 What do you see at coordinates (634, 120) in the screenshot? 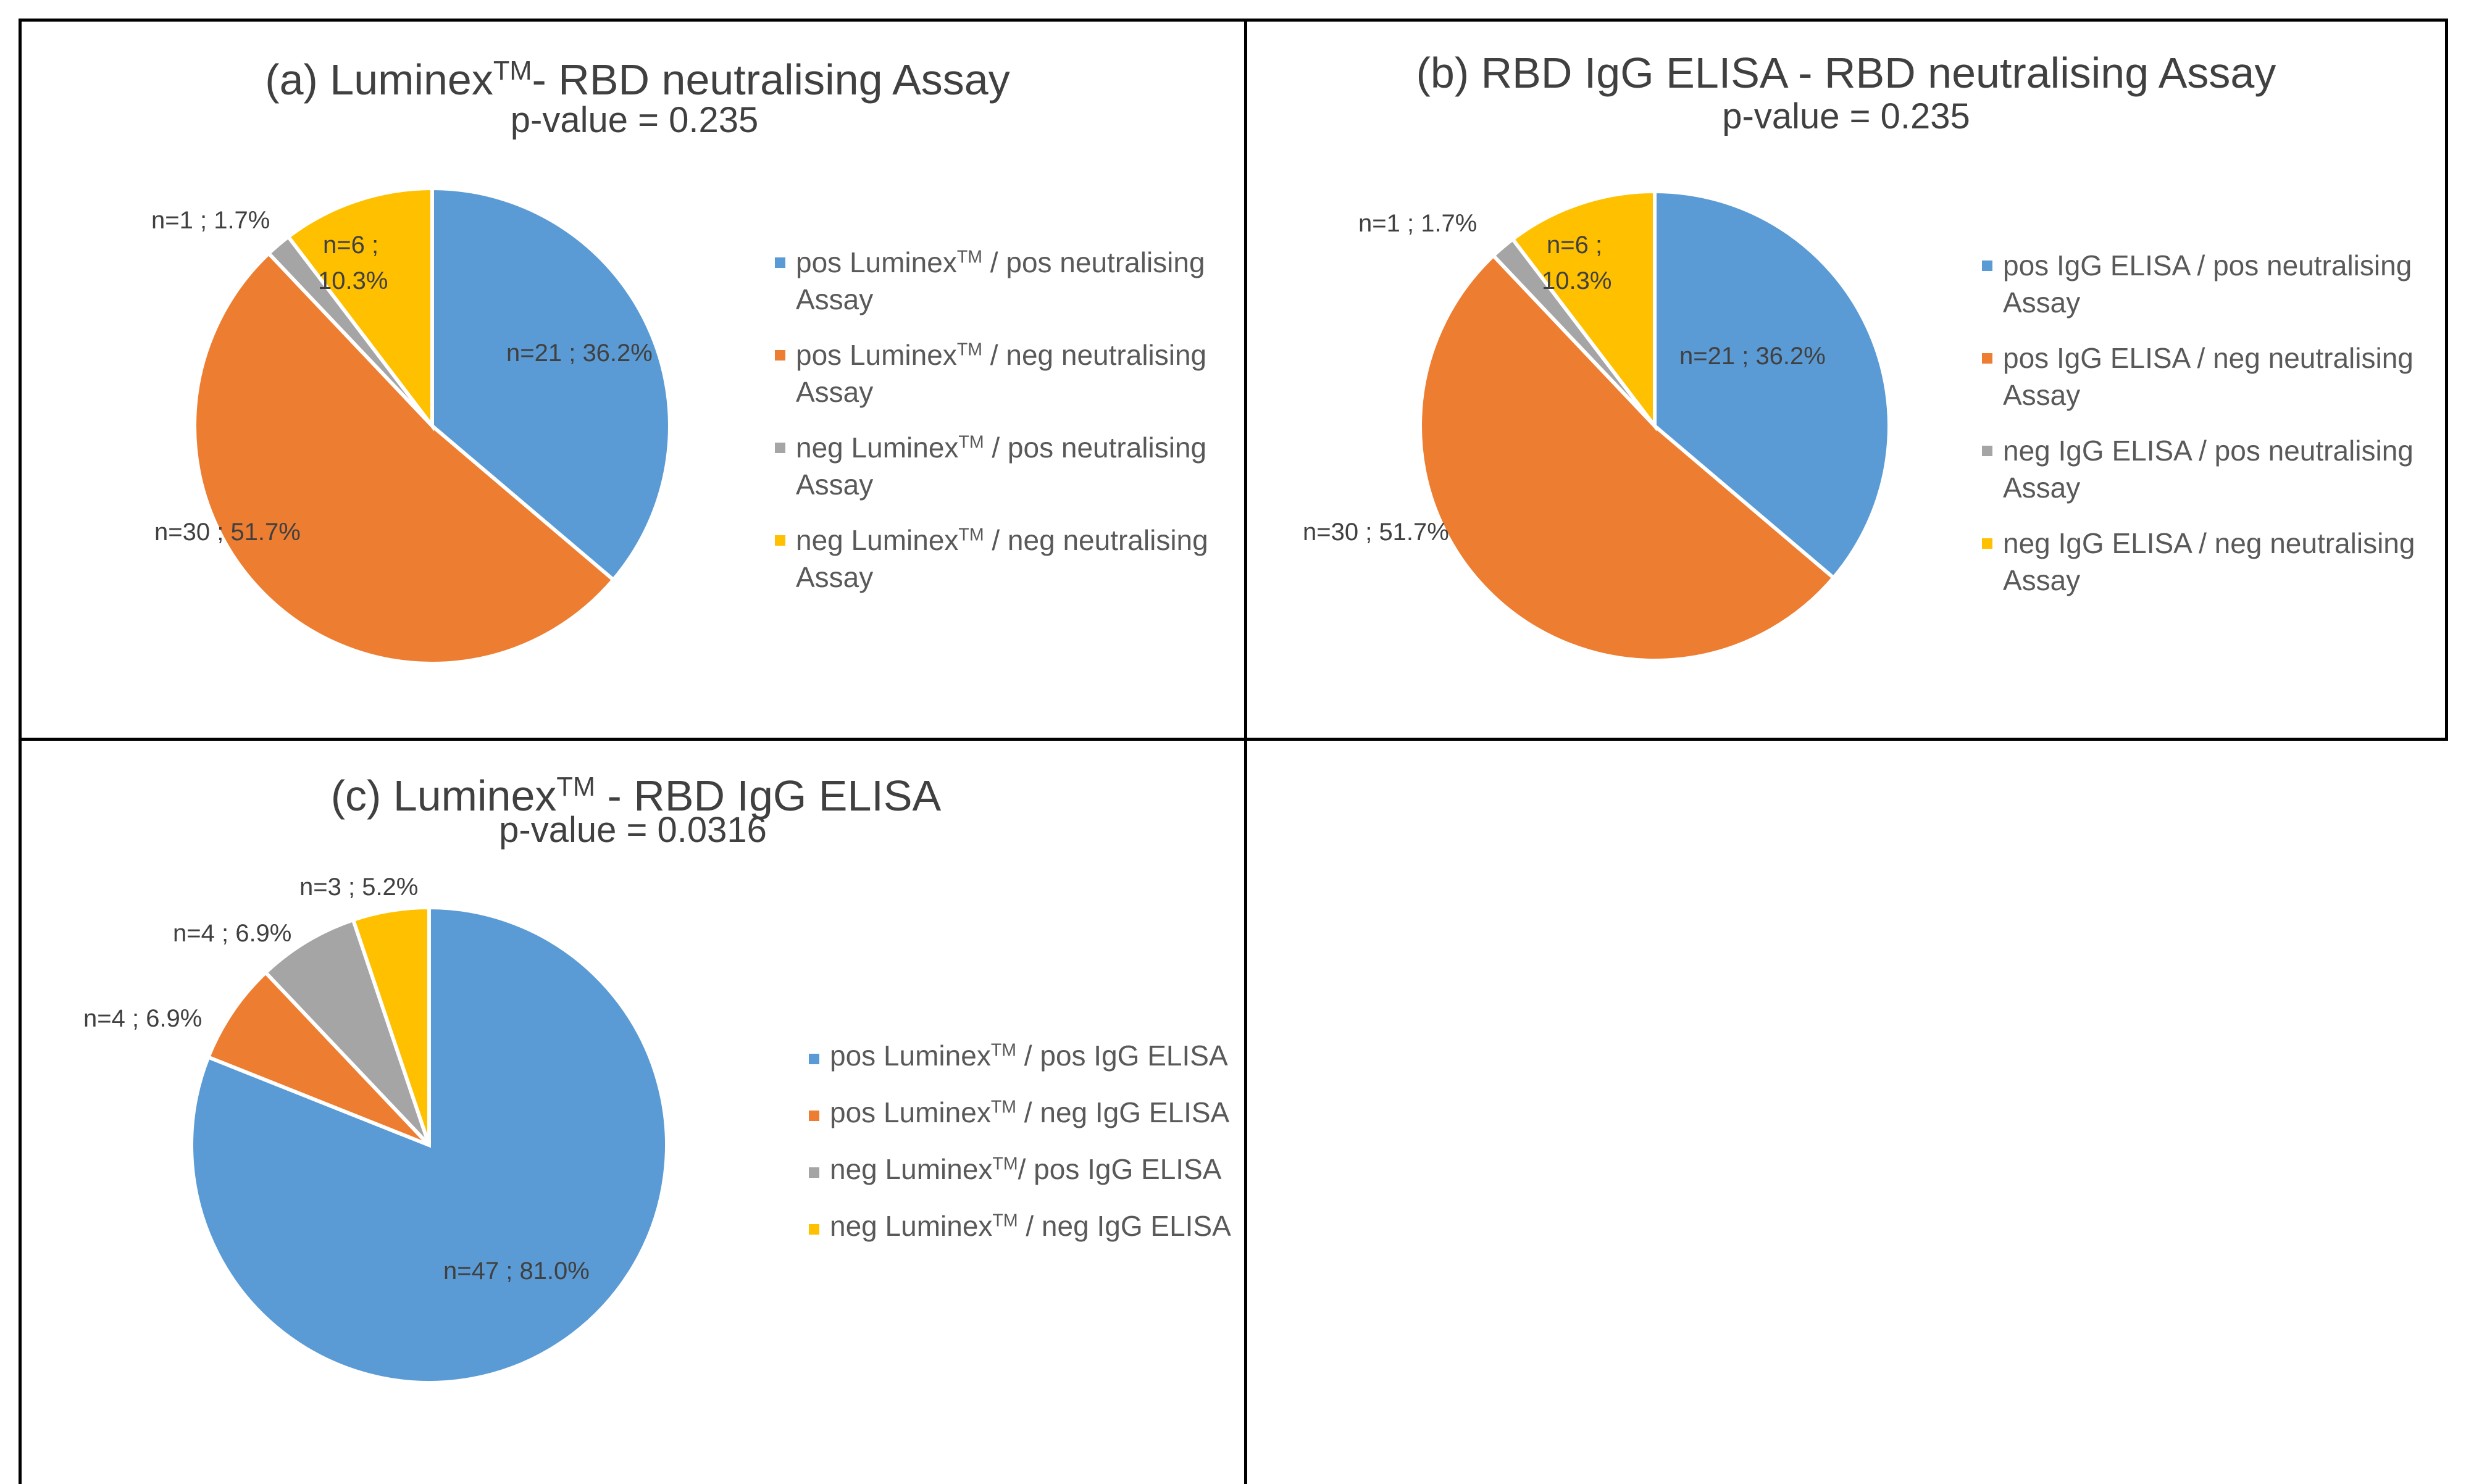
I see `chart-subtitle-a: p-value = 0.235` at bounding box center [634, 120].